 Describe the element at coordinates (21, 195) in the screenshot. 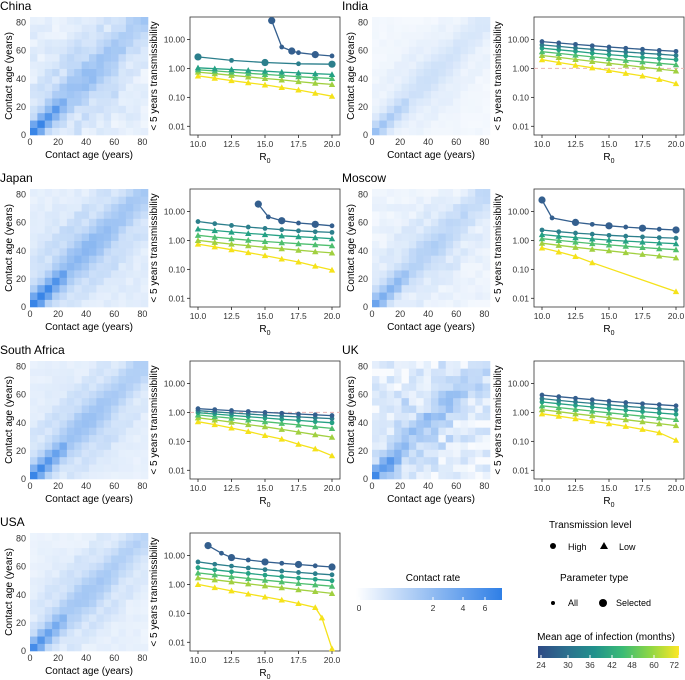

I see `heatmap-y-tick: 80` at that location.